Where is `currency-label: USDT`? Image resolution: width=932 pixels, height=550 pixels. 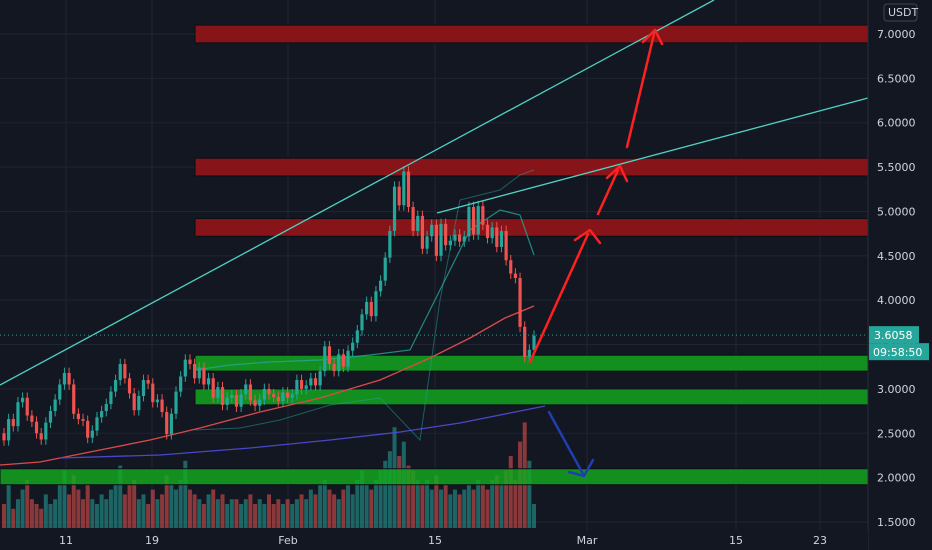 currency-label: USDT is located at coordinates (903, 12).